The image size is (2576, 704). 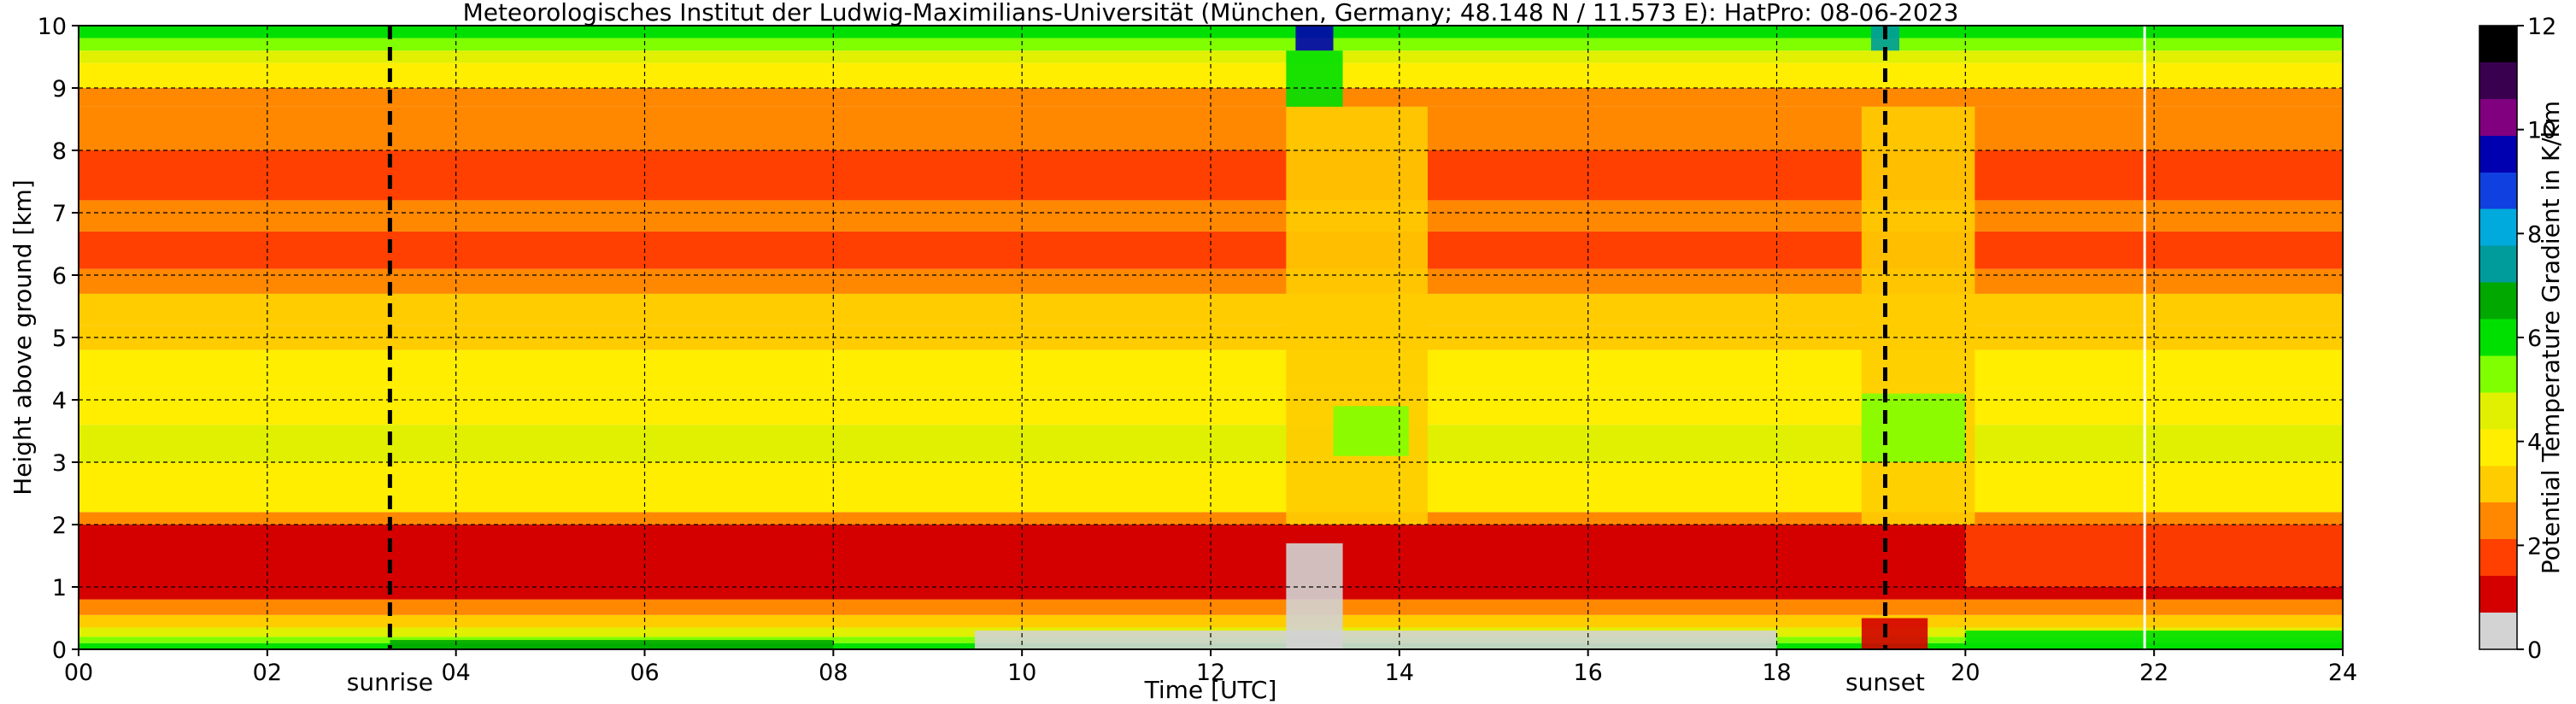 I want to click on y-tick-label-10: 10, so click(x=52, y=27).